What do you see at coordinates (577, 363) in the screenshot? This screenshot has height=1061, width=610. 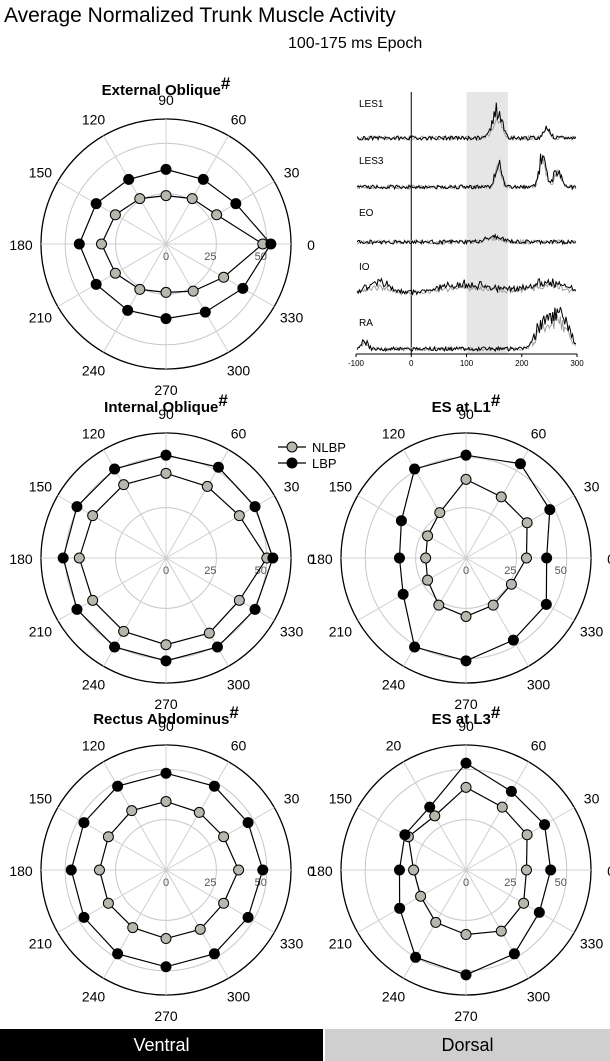 I see `time-tick-label: 300` at bounding box center [577, 363].